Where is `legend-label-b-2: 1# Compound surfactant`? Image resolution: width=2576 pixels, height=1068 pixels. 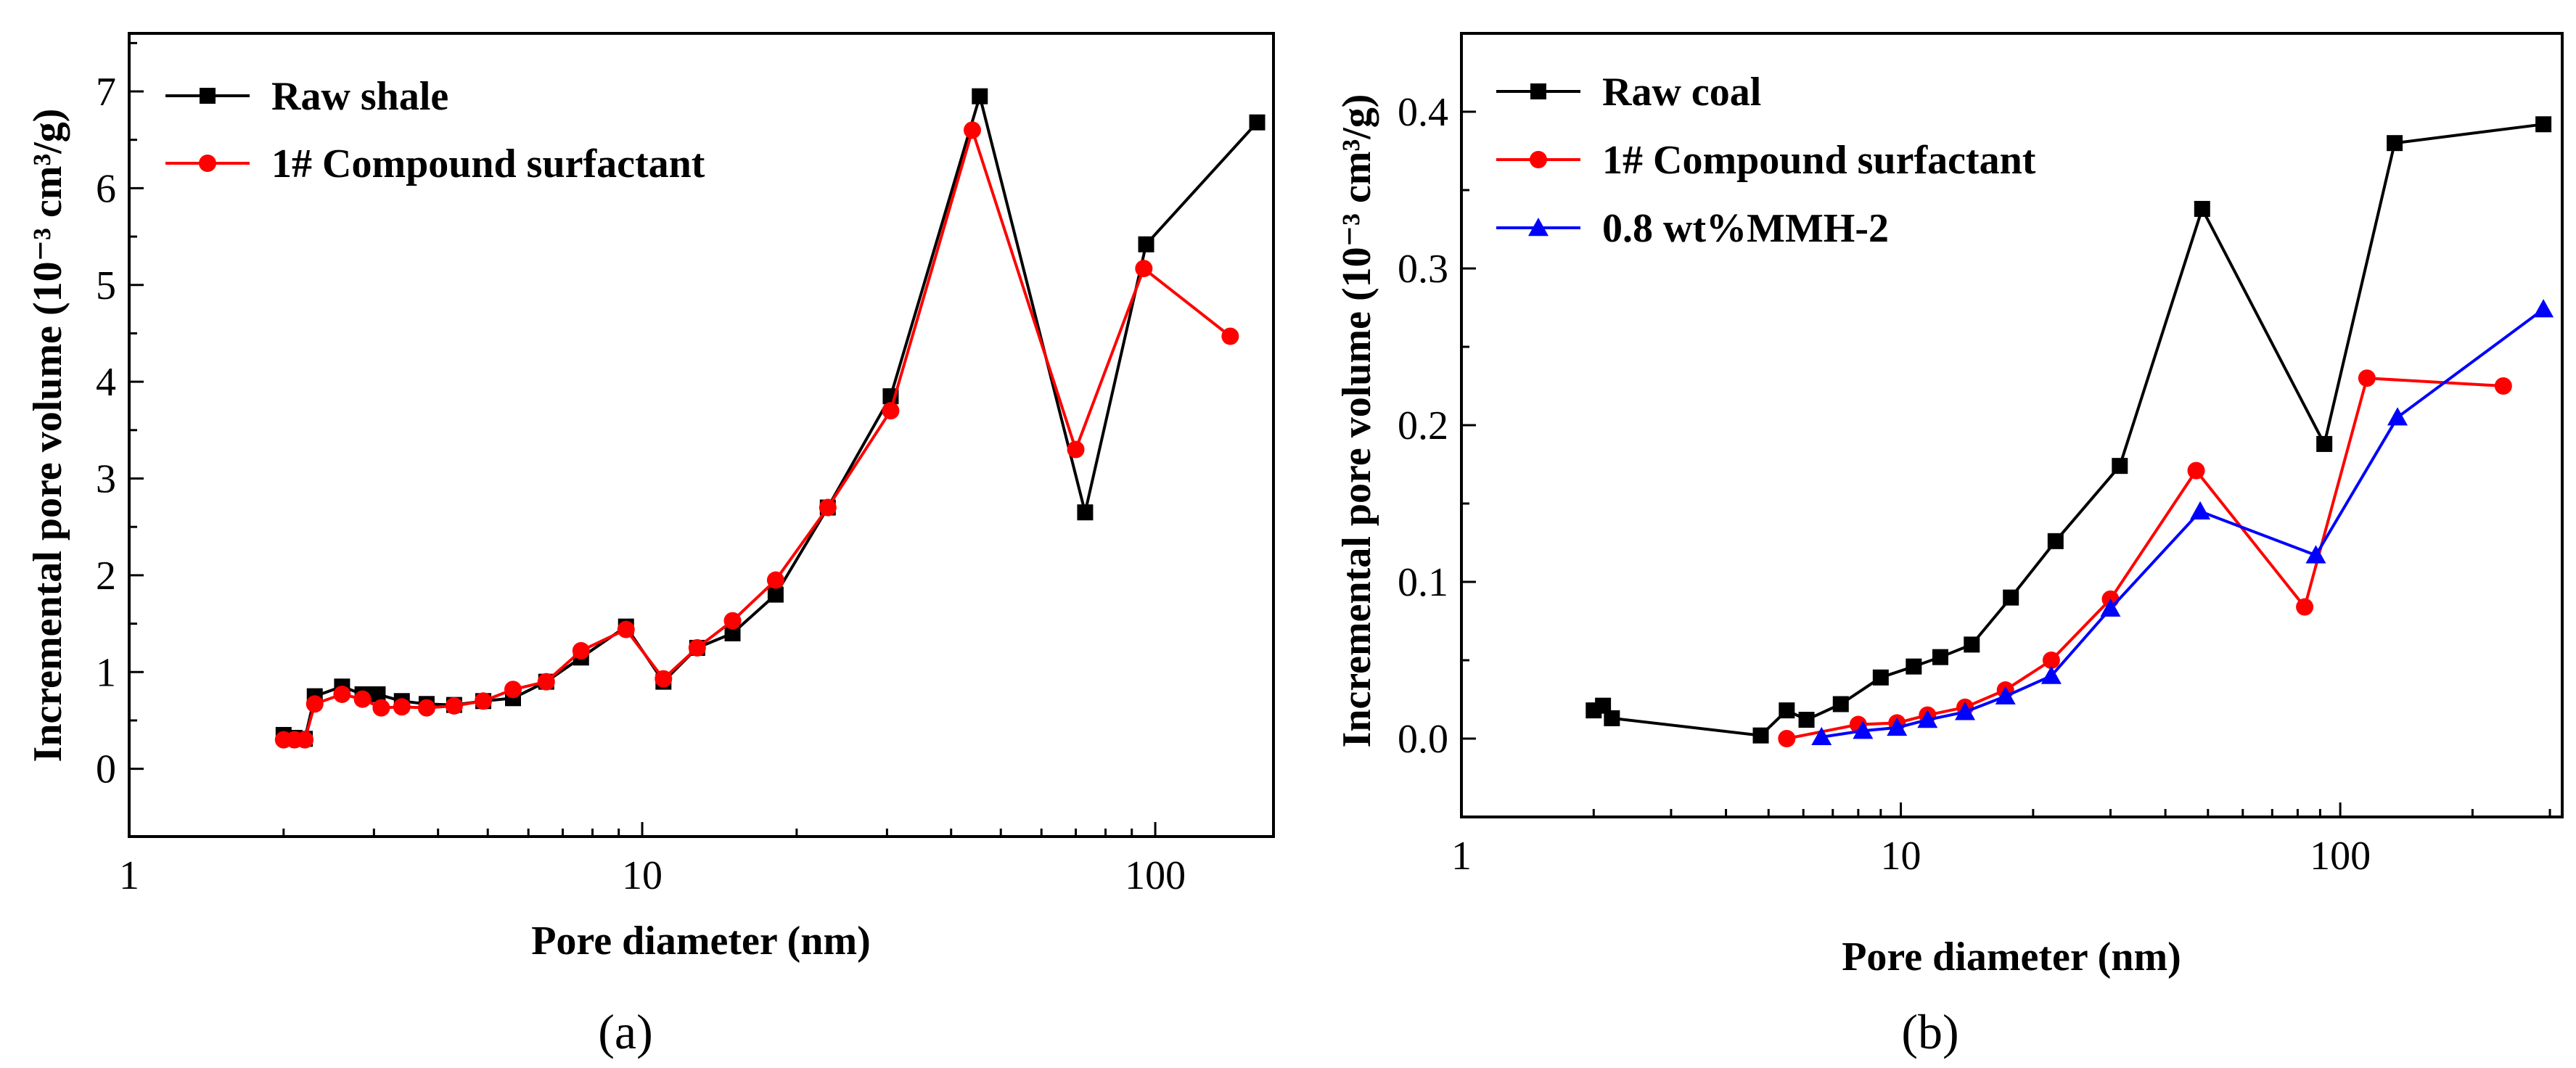
legend-label-b-2: 1# Compound surfactant is located at coordinates (1819, 160).